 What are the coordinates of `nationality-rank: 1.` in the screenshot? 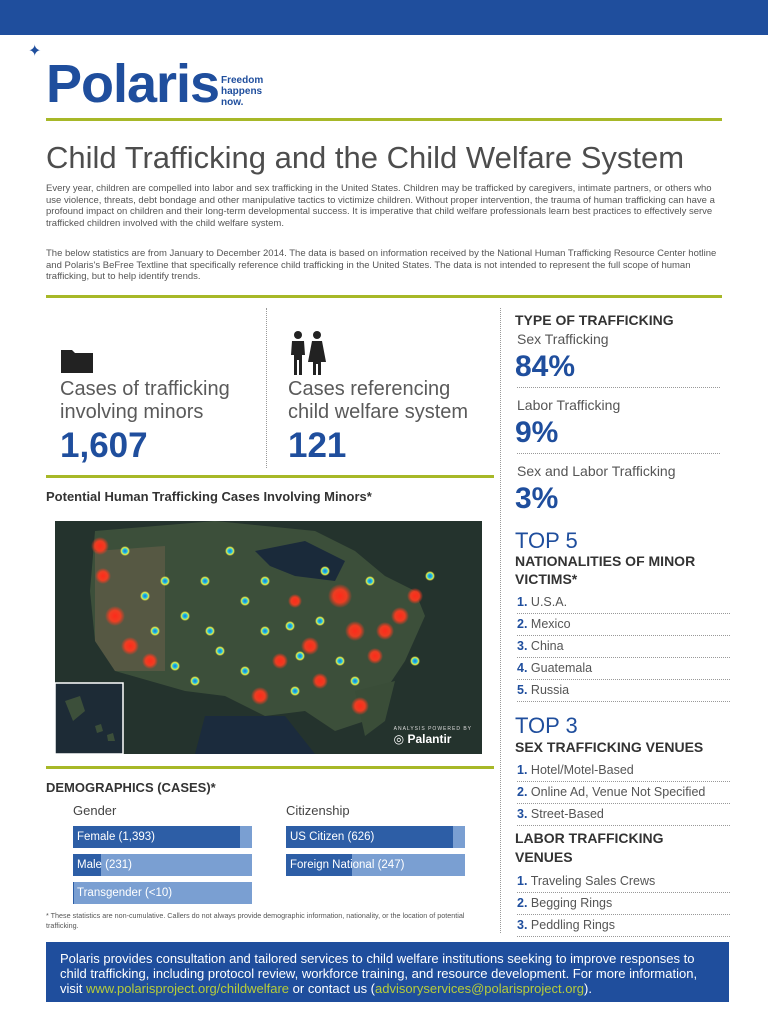 It's located at (522, 602).